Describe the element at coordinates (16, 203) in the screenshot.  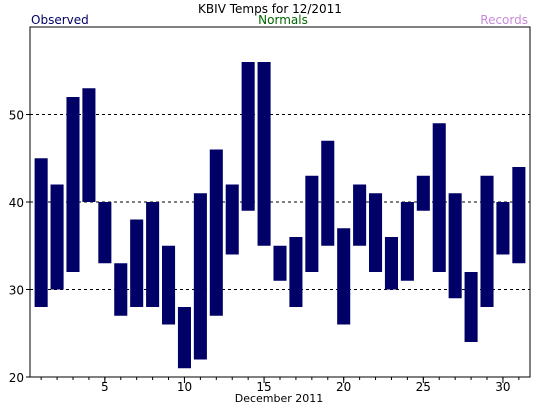
I see `y-tick-label-40: 40` at that location.